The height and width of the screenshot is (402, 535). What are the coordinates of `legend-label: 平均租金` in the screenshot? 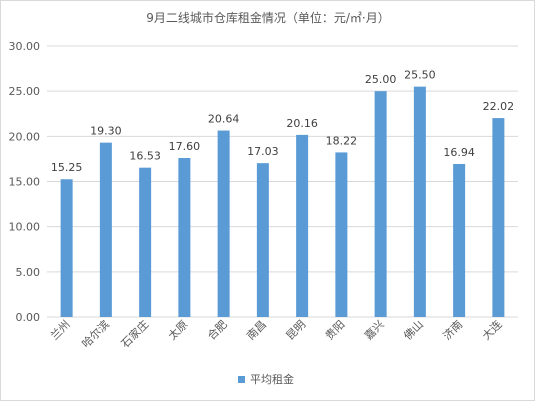 It's located at (272, 379).